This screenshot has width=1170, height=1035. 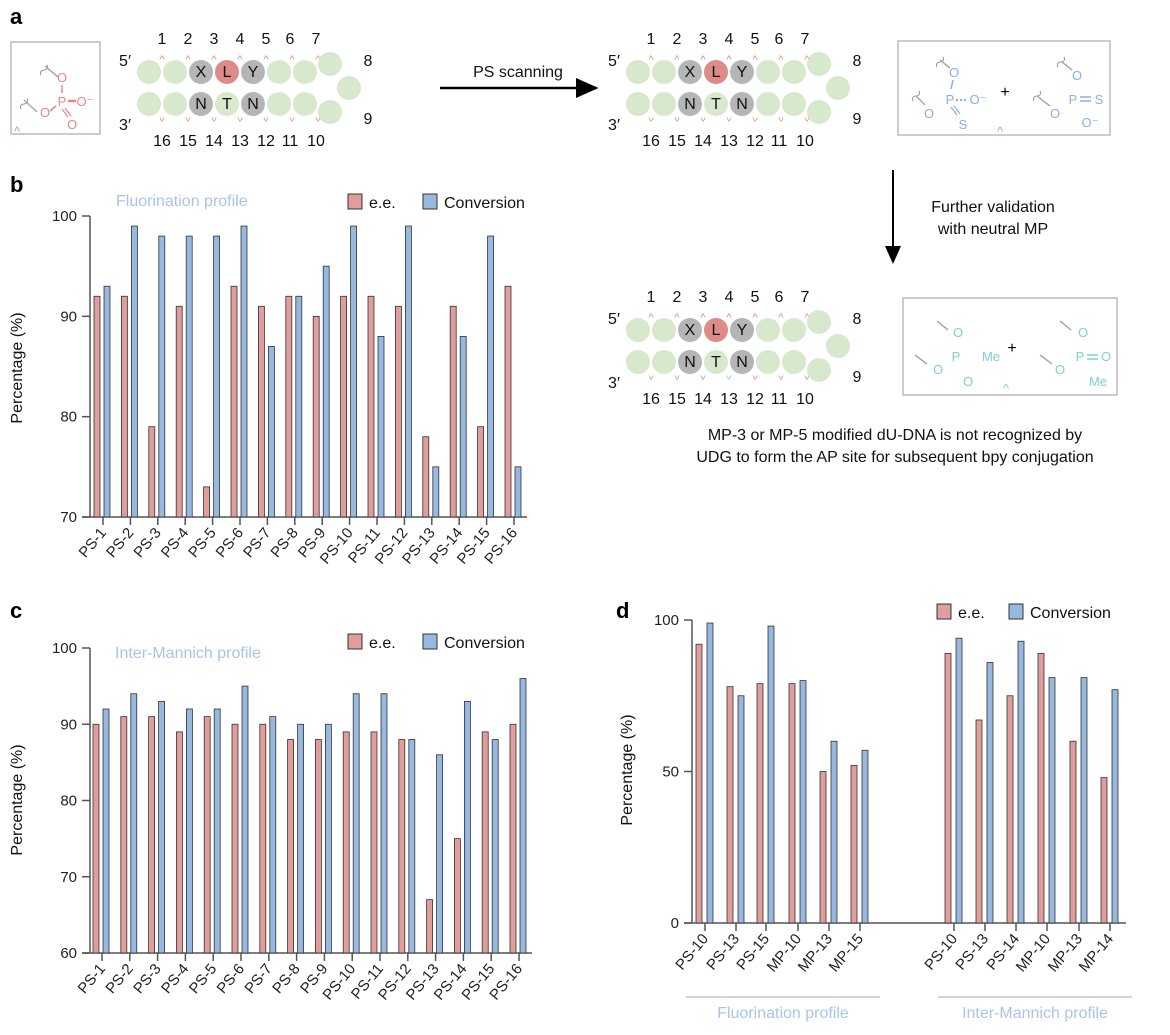 I want to click on position-number: 3, so click(x=703, y=39).